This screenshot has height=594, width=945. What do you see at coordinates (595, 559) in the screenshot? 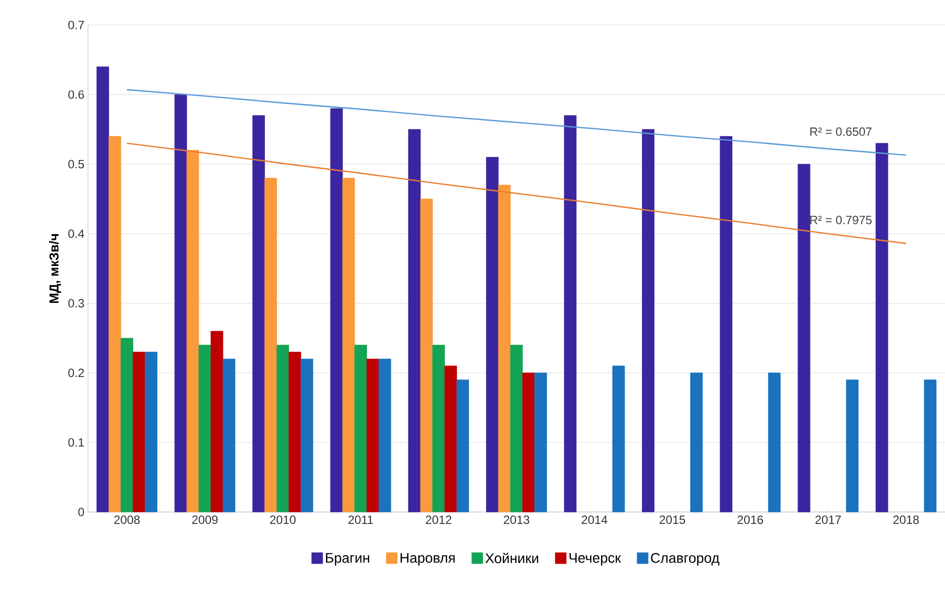
I see `legend-label: Чечерск` at bounding box center [595, 559].